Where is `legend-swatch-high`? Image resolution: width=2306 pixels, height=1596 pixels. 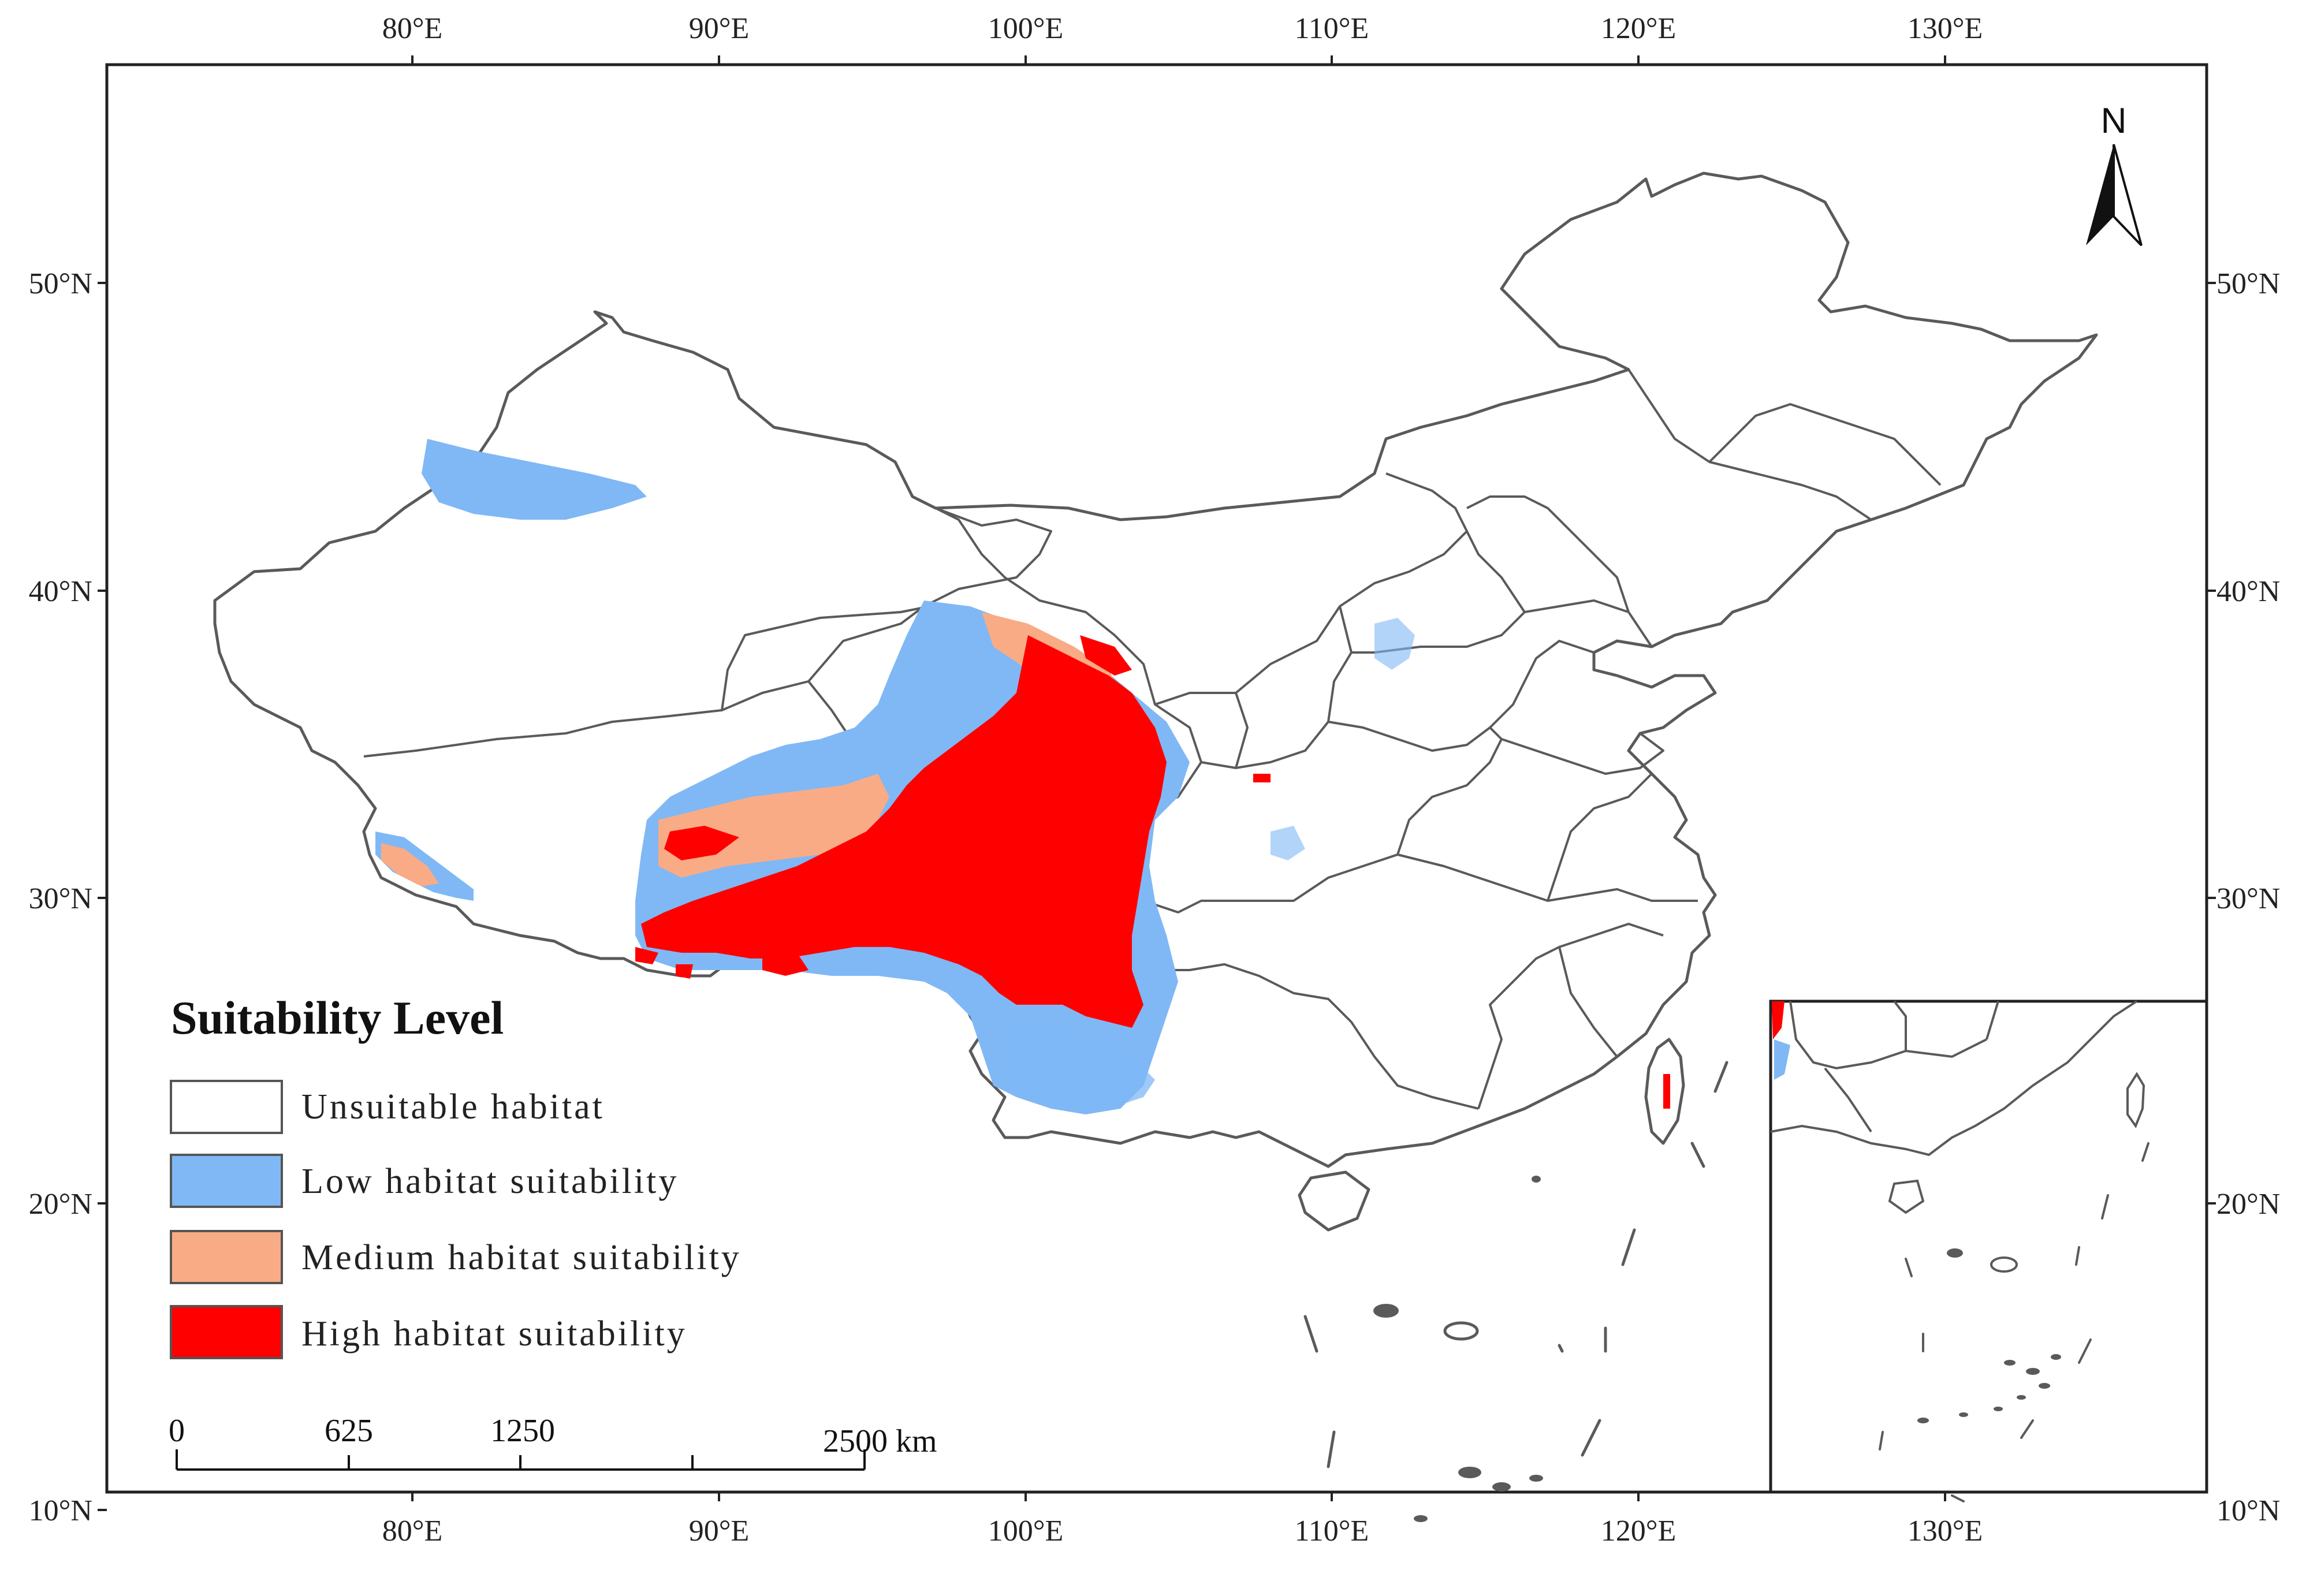 legend-swatch-high is located at coordinates (226, 1332).